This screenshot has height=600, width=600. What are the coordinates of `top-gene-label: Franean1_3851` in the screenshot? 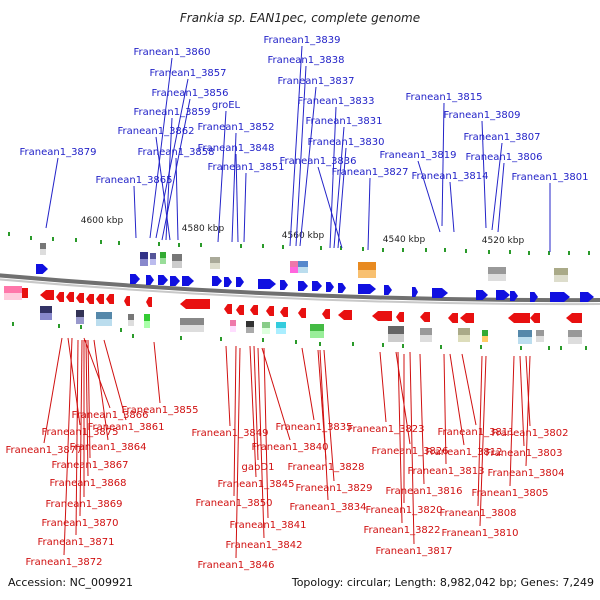 It's located at (245, 167).